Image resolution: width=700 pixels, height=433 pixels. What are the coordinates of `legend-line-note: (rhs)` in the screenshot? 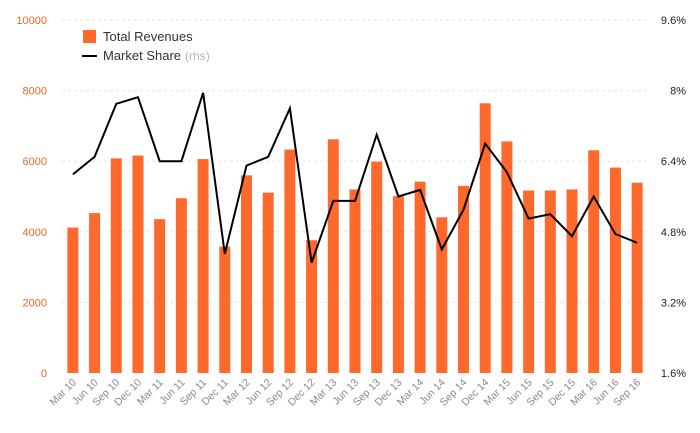 It's located at (197, 56).